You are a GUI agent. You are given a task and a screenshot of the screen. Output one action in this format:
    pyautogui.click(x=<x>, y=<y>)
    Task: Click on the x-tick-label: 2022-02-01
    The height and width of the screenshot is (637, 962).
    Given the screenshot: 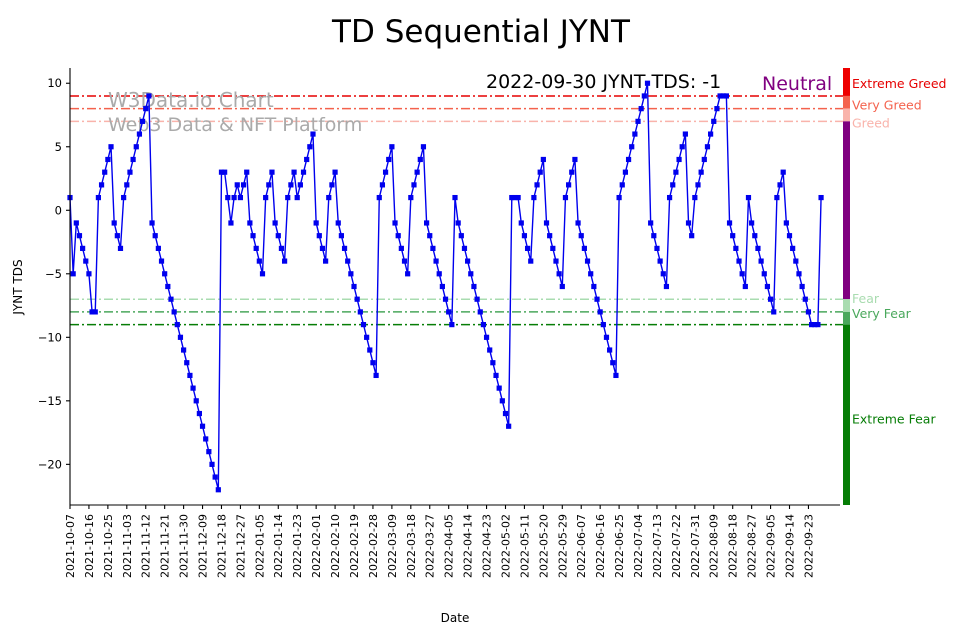 What is the action you would take?
    pyautogui.click(x=316, y=546)
    